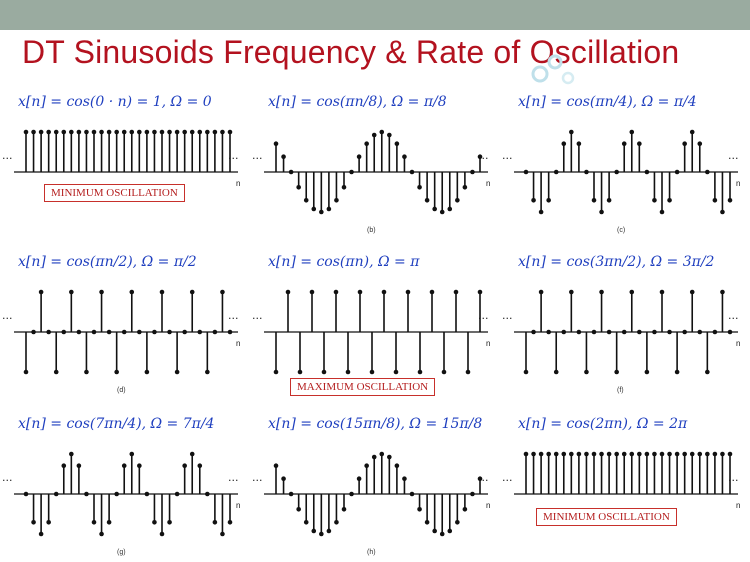 This screenshot has height=562, width=750. What do you see at coordinates (116, 424) in the screenshot?
I see `panel-equation: x[n] = cos(7πn/4), Ω = 7π/4` at bounding box center [116, 424].